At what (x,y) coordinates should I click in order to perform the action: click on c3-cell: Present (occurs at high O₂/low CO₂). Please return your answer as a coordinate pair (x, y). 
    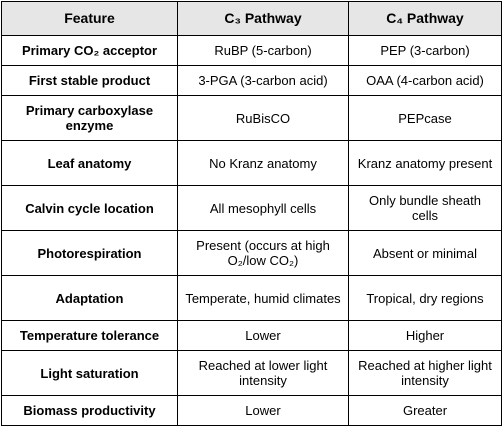
    Looking at the image, I should click on (263, 253).